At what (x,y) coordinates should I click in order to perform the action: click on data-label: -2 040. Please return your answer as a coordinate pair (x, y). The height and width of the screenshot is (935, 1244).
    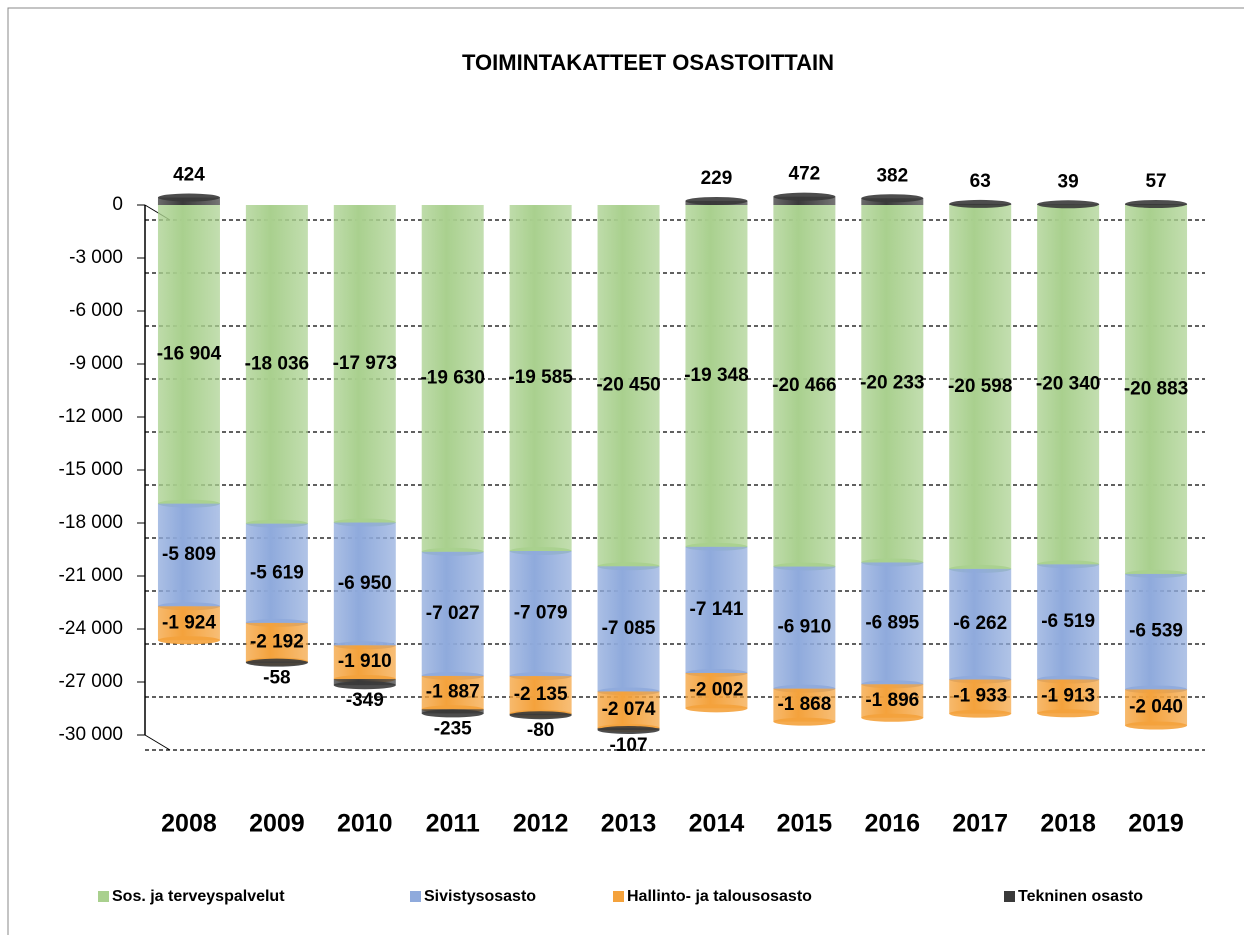
    Looking at the image, I should click on (1156, 706).